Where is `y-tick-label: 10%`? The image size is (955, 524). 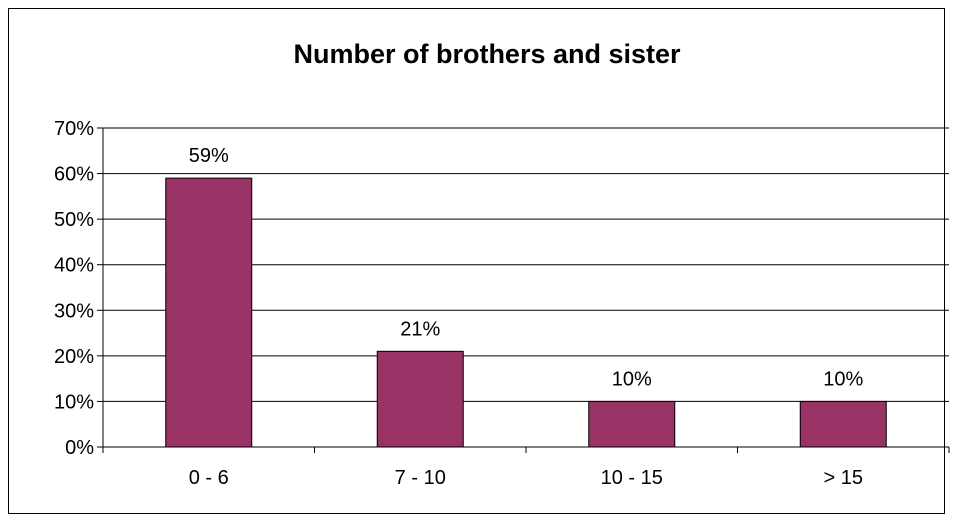 y-tick-label: 10% is located at coordinates (74, 402).